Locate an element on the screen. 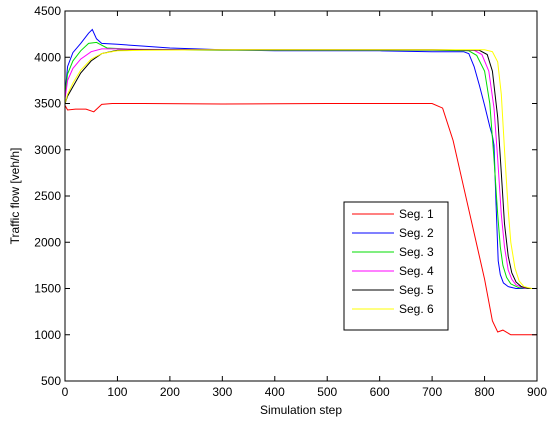 Image resolution: width=549 pixels, height=423 pixels. y-tick-label: 1500 is located at coordinates (47, 289).